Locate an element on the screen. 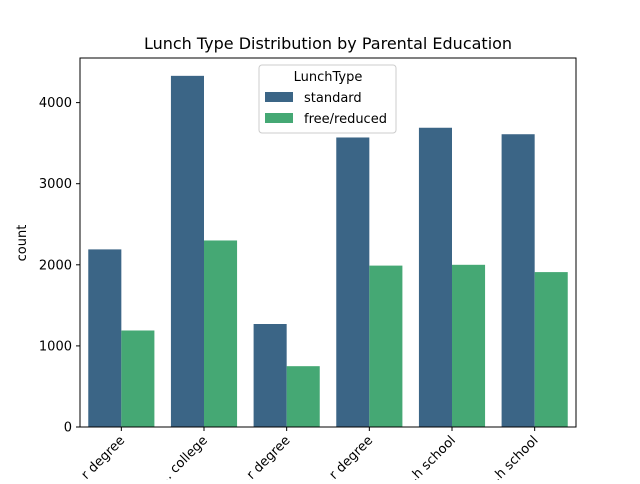  y-axis-label: count is located at coordinates (22, 243).